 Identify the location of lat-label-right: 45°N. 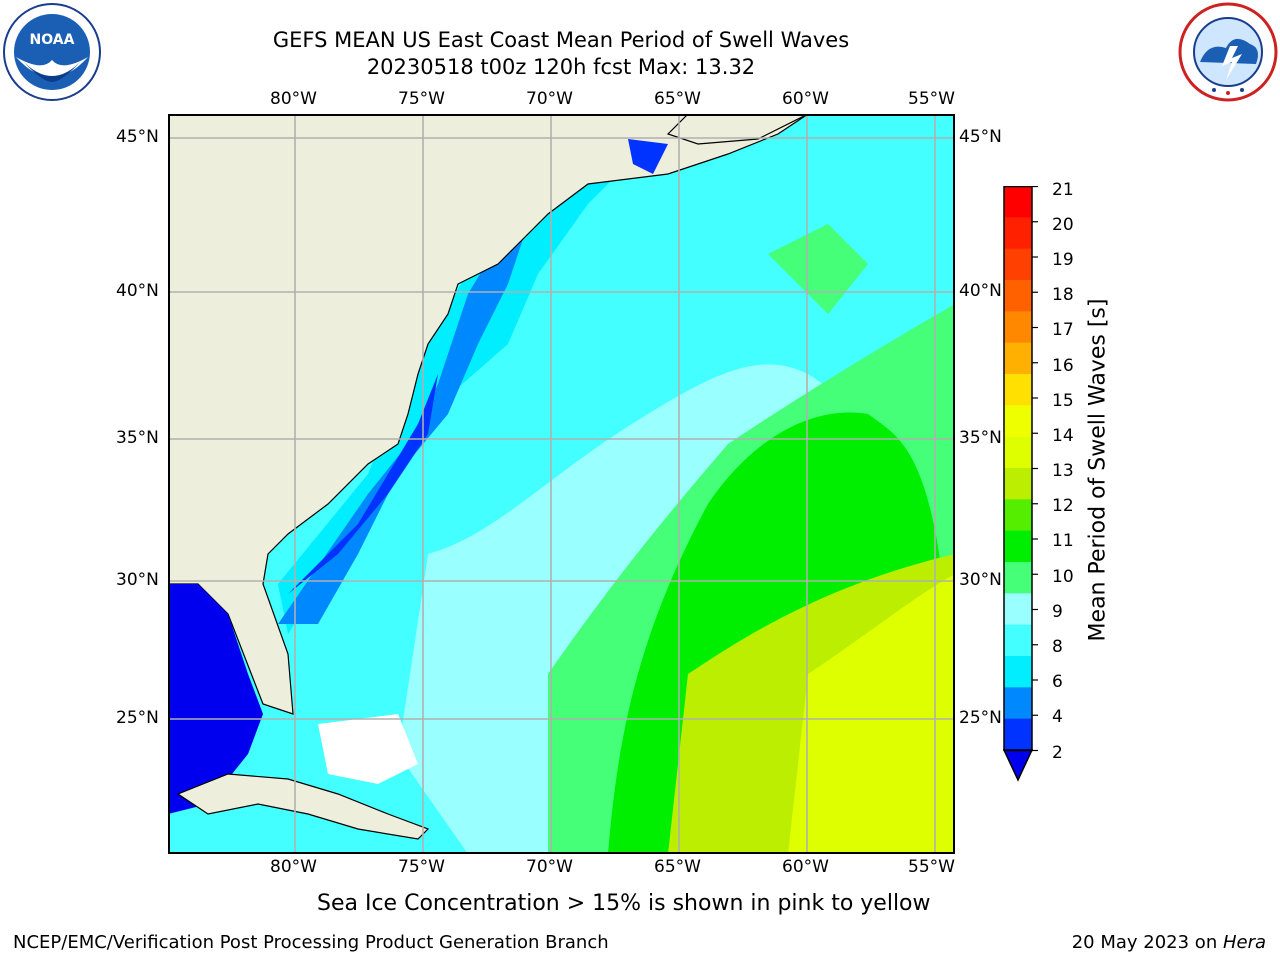
(980, 137).